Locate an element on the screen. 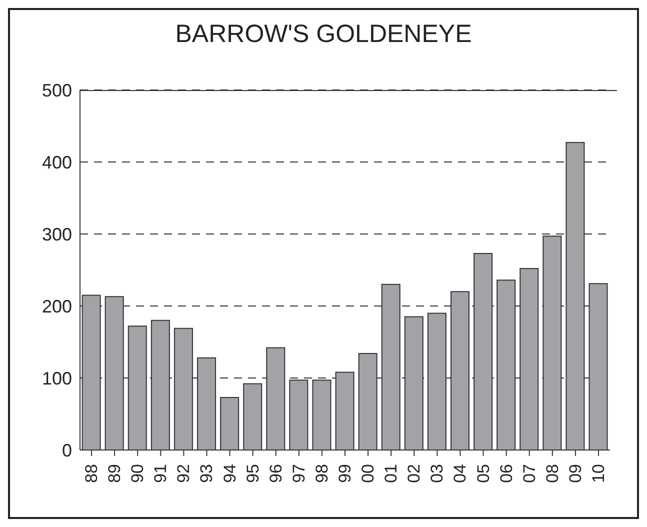 This screenshot has width=647, height=527. y-tick-label: 200 is located at coordinates (57, 306).